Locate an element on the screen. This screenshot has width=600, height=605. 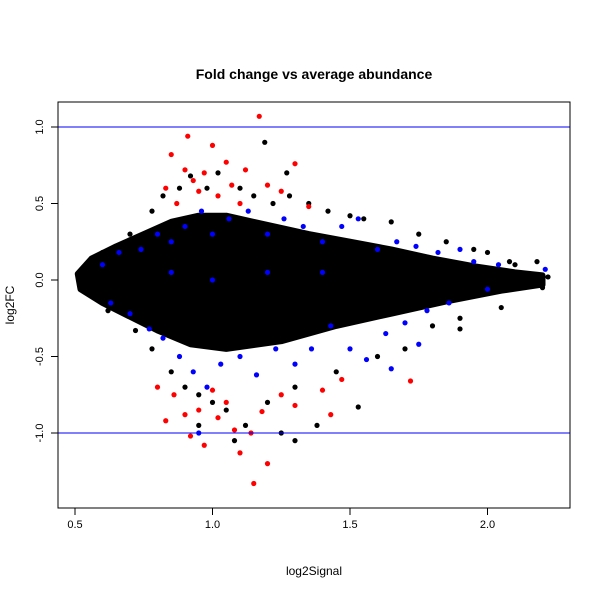
y-tick-label: 0.5 is located at coordinates (40, 203).